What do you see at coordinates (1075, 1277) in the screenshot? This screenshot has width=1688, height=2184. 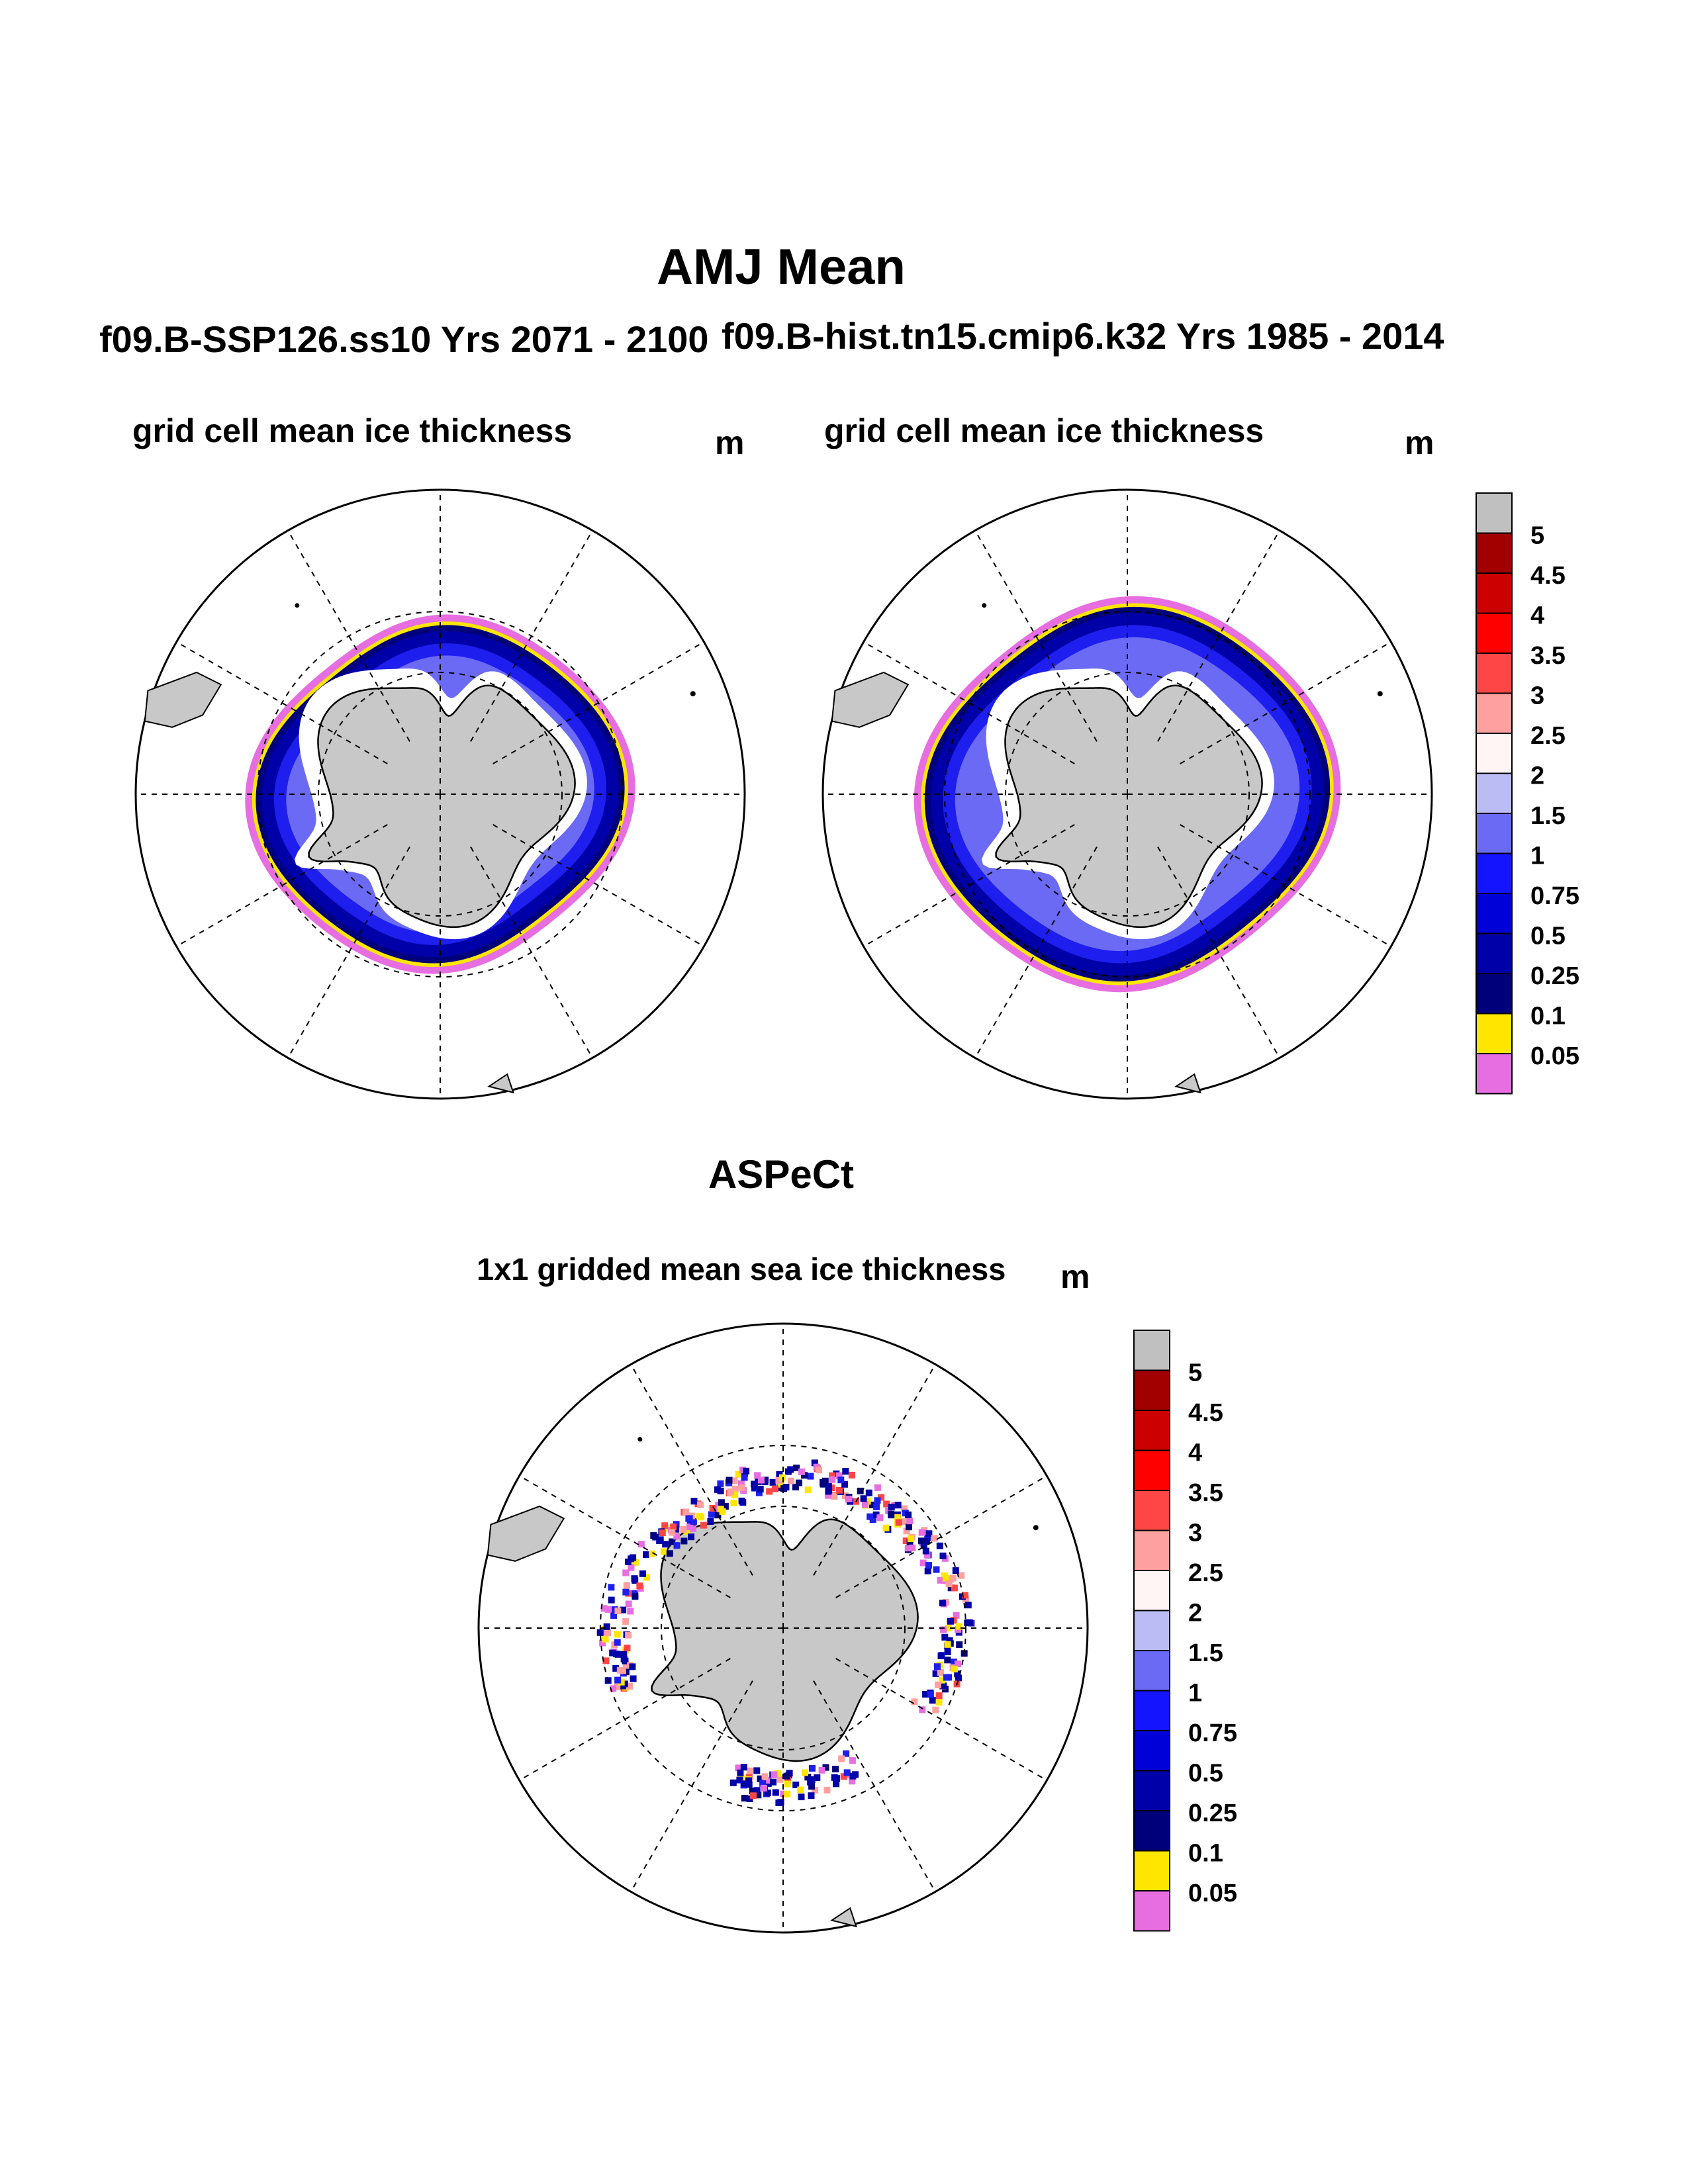 I see `obs-units-label: m` at bounding box center [1075, 1277].